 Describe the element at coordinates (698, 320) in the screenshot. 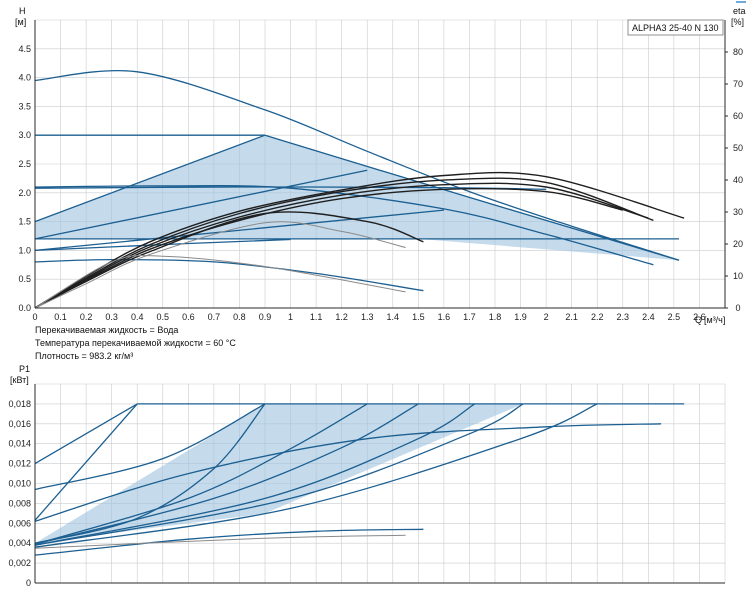

I see `top-x-axis-label: Q` at that location.